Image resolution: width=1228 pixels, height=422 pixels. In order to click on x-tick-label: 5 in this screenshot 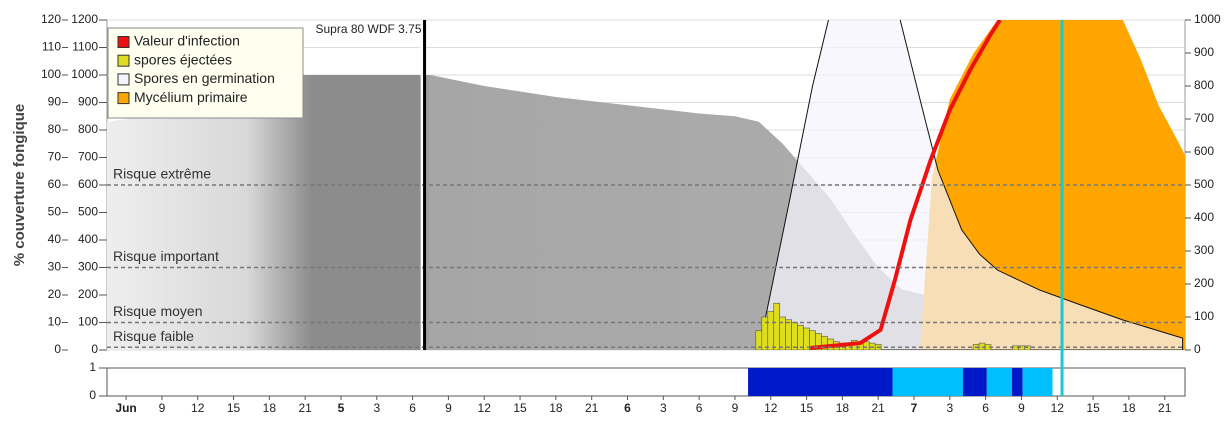, I will do `click(341, 408)`.